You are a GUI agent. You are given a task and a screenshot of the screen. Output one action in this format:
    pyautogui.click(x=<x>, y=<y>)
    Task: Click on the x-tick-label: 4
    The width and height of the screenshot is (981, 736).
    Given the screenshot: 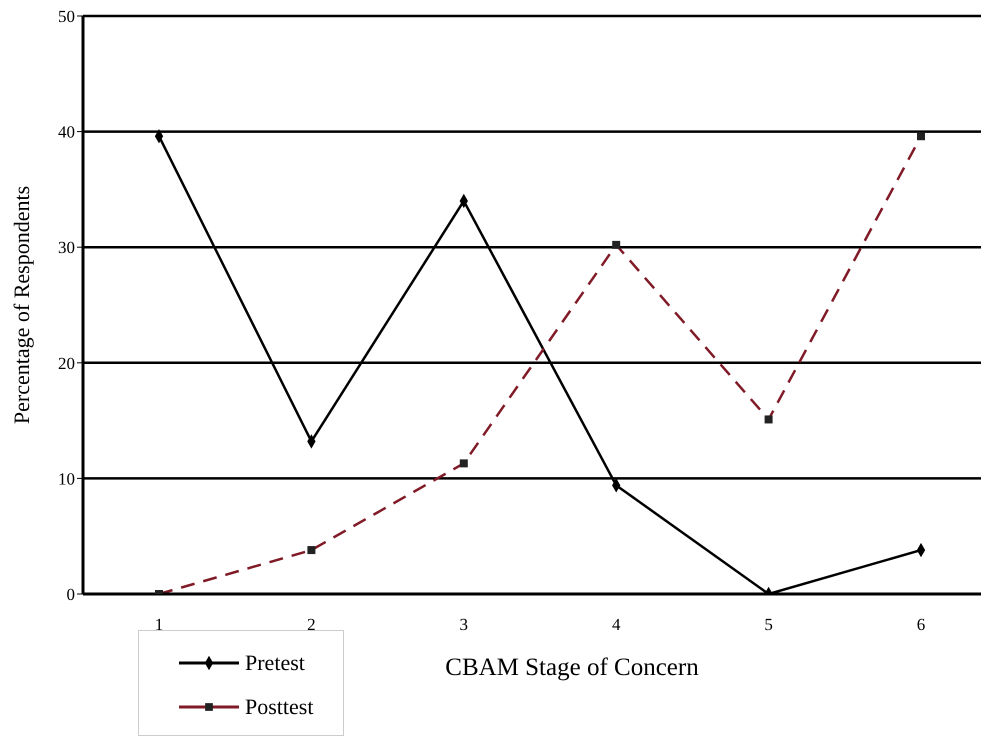 What is the action you would take?
    pyautogui.click(x=616, y=624)
    